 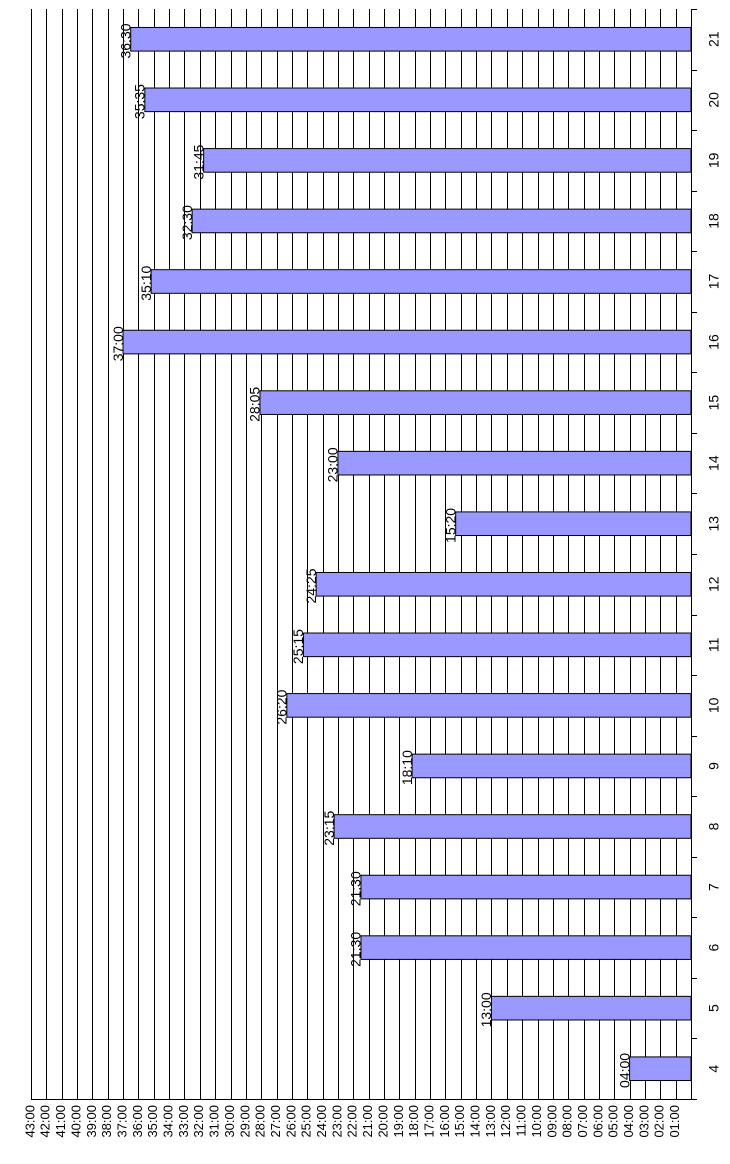 I want to click on category-tick-label: 11, so click(x=714, y=644).